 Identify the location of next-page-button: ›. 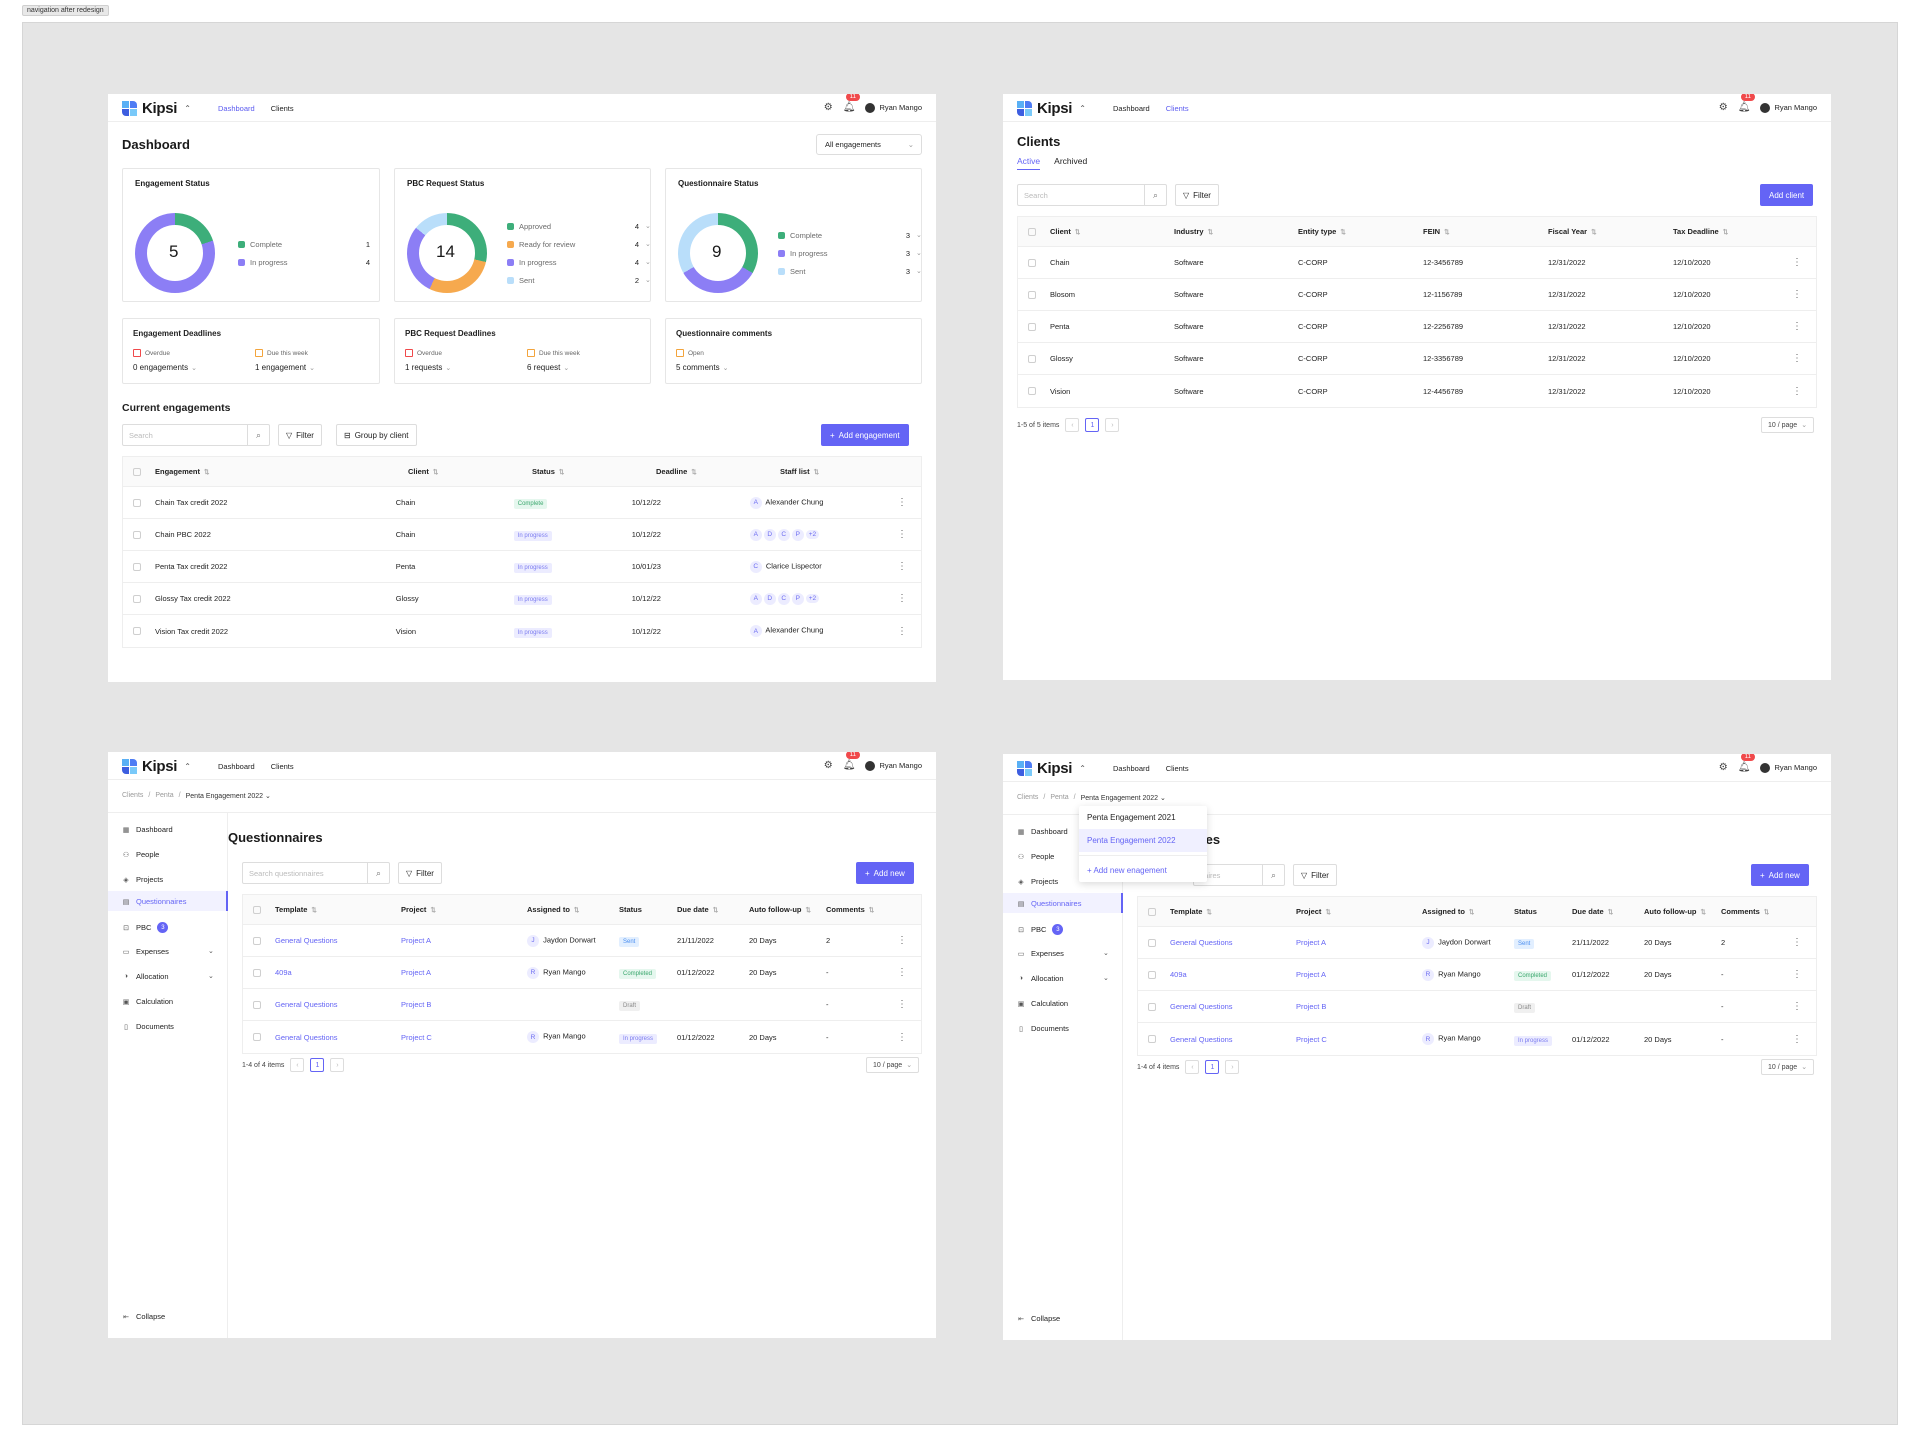
(1112, 425).